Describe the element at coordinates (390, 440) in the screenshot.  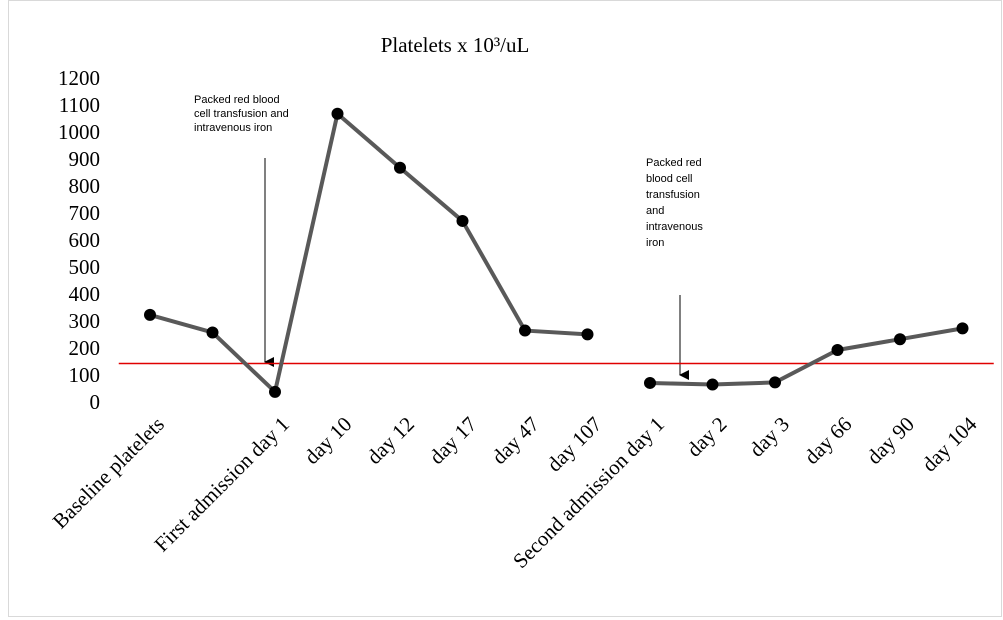
I see `x-tick-label: day 12` at that location.